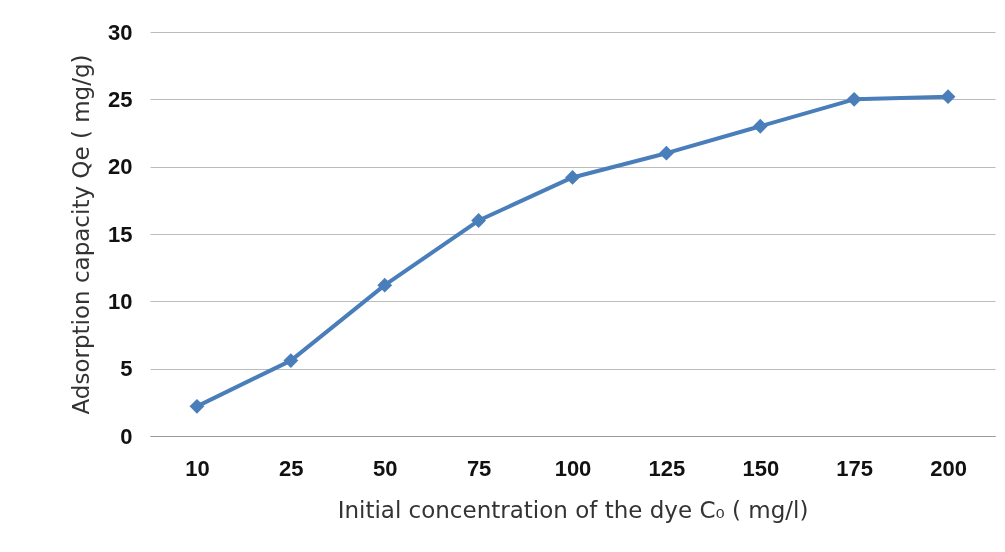 The height and width of the screenshot is (552, 1005). Describe the element at coordinates (126, 369) in the screenshot. I see `y-tick-label: 5` at that location.